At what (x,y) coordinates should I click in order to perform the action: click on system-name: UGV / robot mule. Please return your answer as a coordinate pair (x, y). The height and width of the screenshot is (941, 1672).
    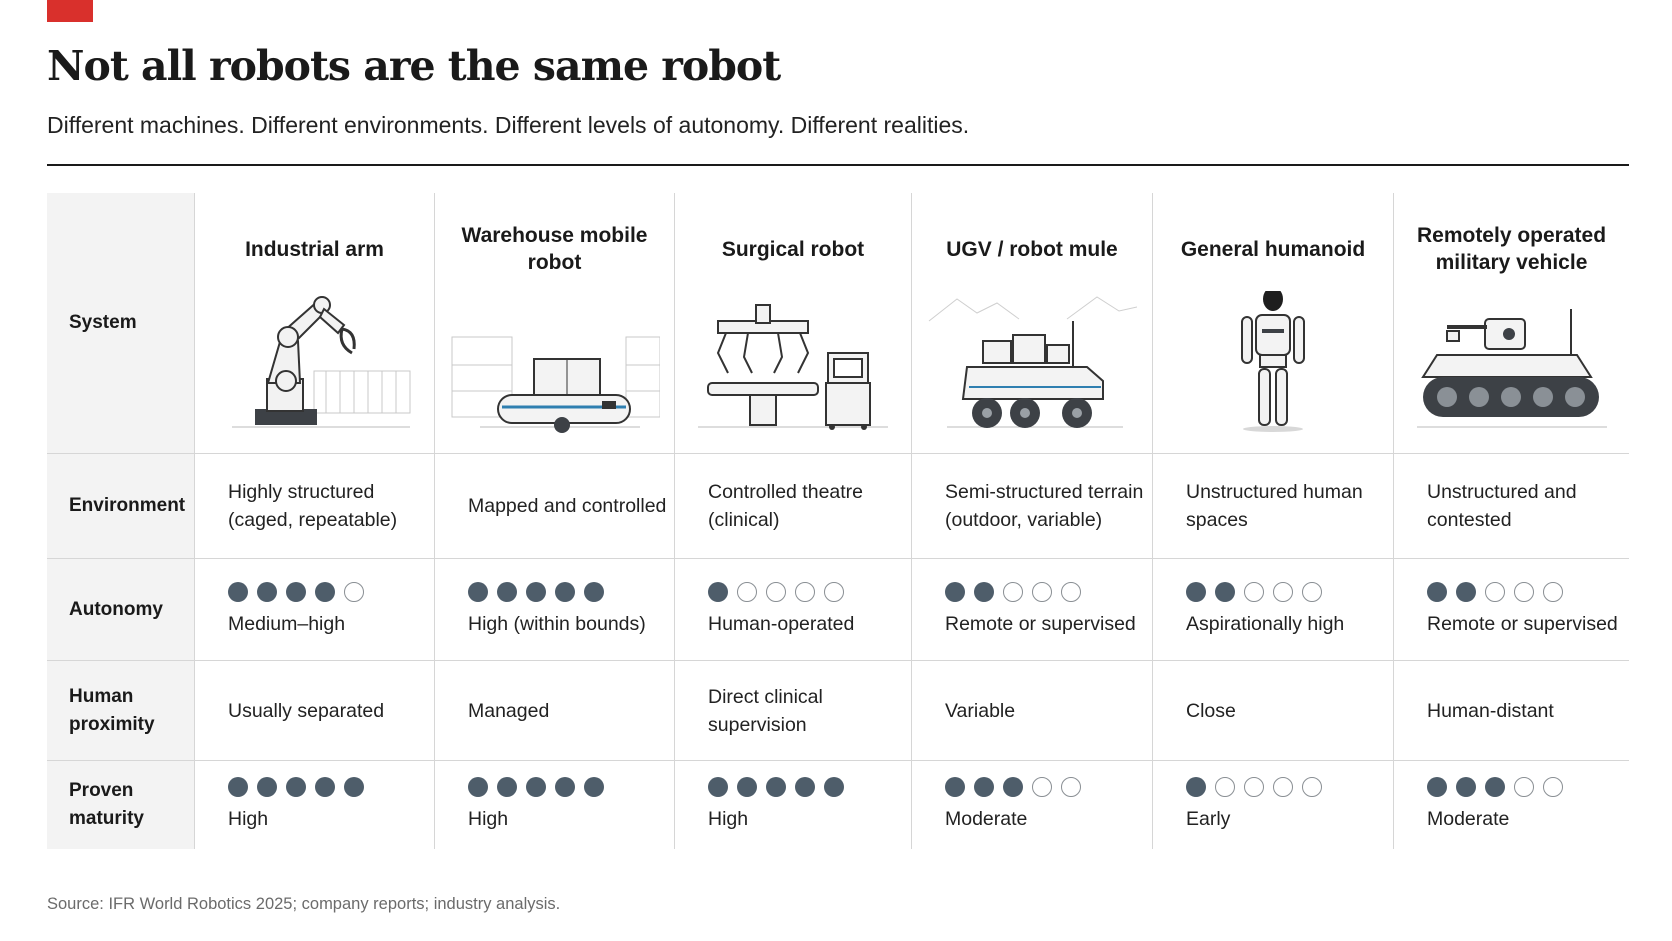
    Looking at the image, I should click on (1032, 249).